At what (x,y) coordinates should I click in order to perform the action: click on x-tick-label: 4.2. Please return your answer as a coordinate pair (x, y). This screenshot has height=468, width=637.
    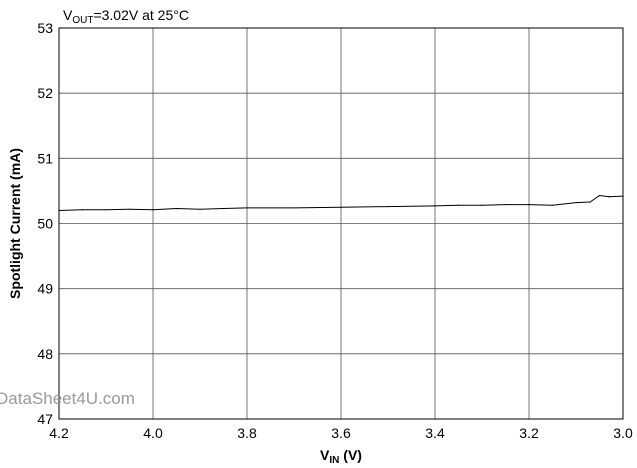
    Looking at the image, I should click on (59, 433).